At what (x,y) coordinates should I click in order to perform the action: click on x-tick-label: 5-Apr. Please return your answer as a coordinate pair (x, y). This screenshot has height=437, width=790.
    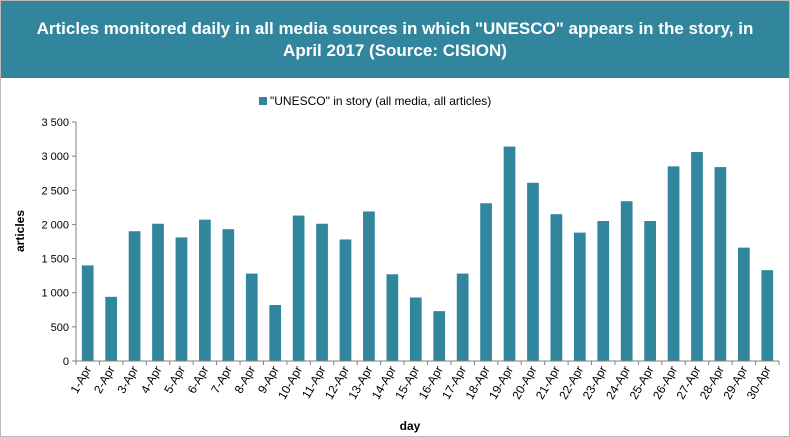
    Looking at the image, I should click on (174, 379).